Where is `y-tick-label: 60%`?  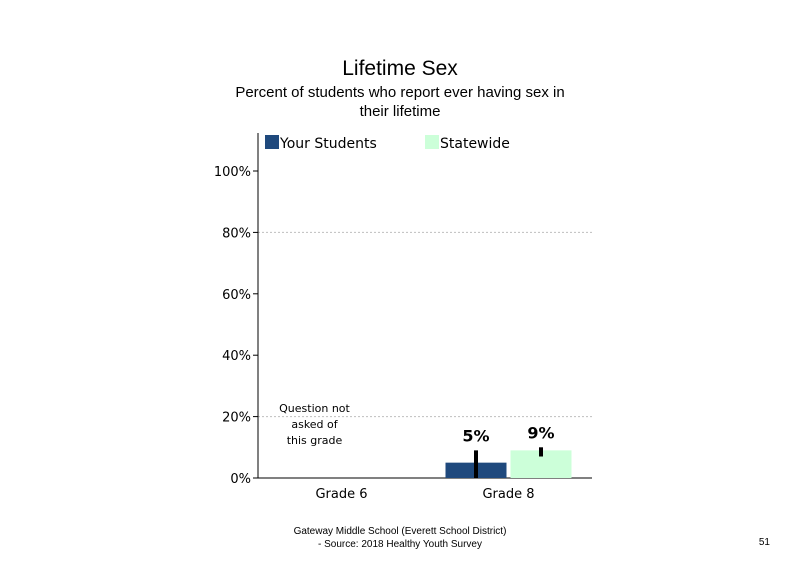 y-tick-label: 60% is located at coordinates (236, 295).